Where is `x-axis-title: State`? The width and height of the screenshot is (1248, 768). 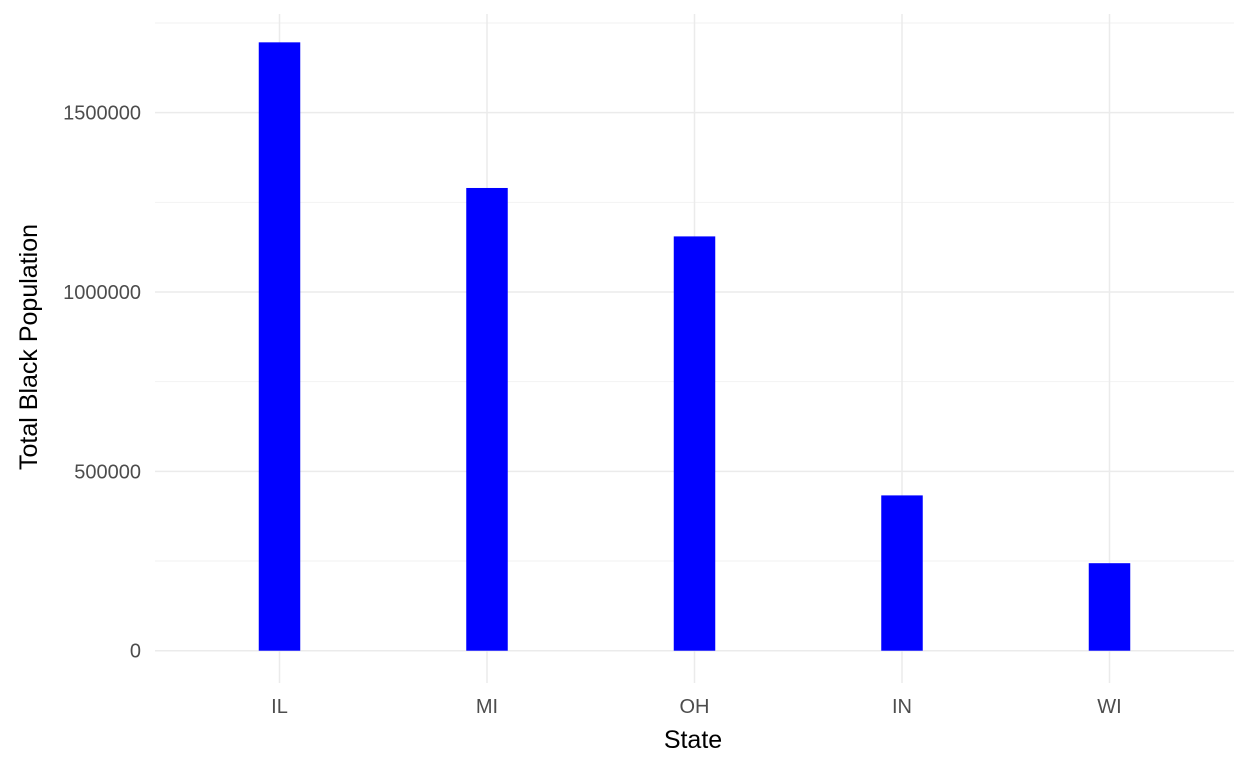
x-axis-title: State is located at coordinates (693, 740).